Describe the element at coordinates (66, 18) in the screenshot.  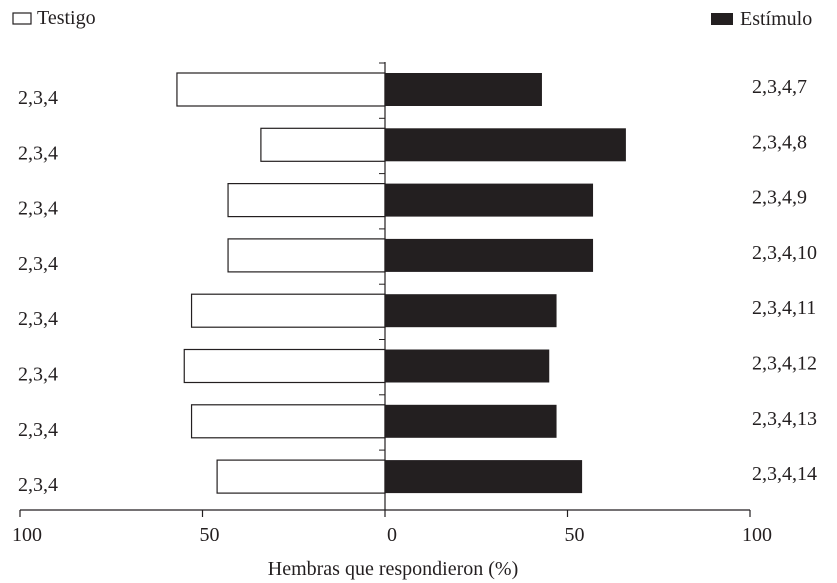
I see `legend-label-testigo: Testigo` at that location.